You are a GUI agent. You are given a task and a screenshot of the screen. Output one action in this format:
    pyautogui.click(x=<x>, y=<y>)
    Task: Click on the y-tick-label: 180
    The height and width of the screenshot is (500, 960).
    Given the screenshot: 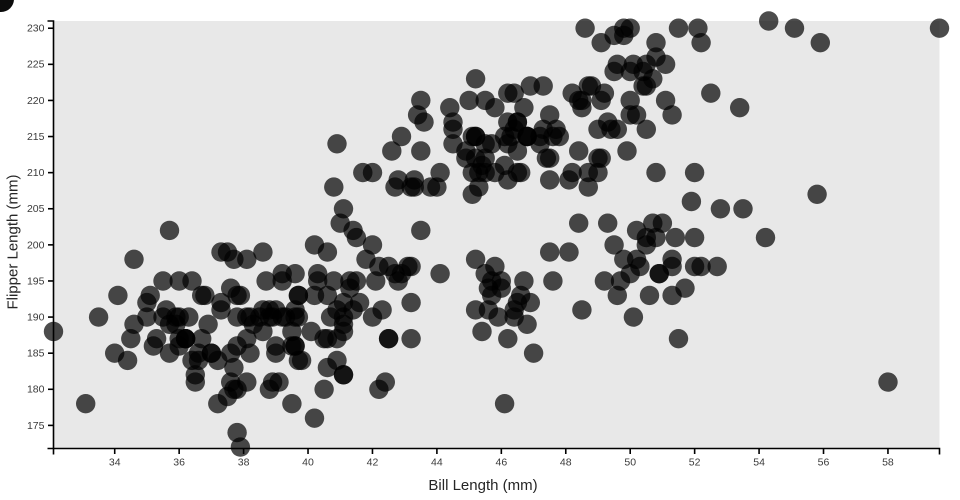 What is the action you would take?
    pyautogui.click(x=36, y=390)
    